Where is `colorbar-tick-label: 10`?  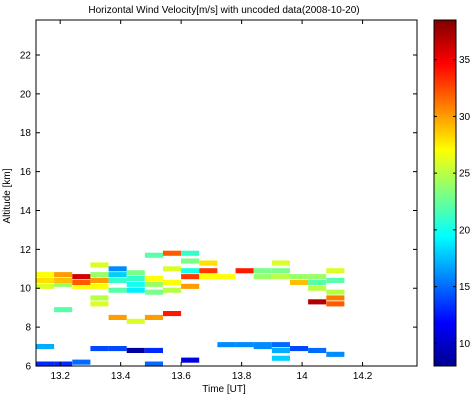 colorbar-tick-label: 10 is located at coordinates (465, 344).